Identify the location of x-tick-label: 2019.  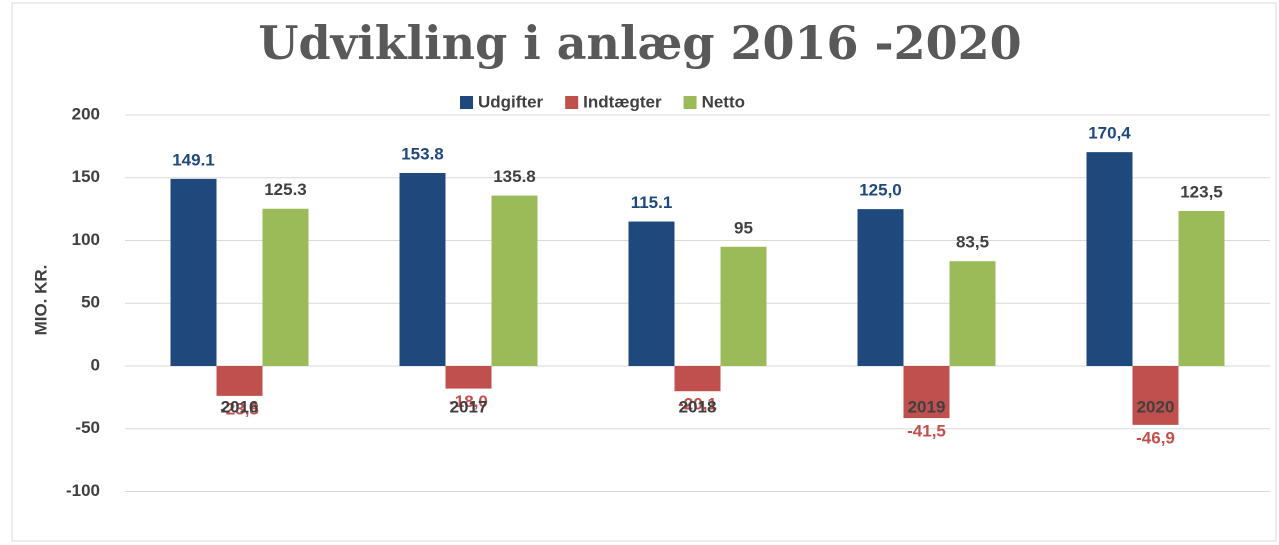
(927, 406).